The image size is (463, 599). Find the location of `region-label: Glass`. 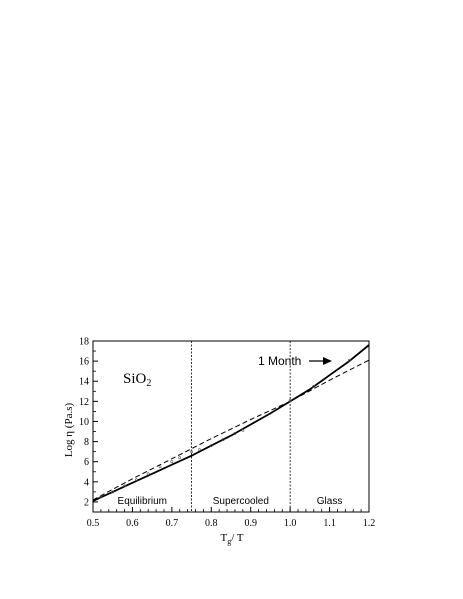

region-label: Glass is located at coordinates (330, 501).